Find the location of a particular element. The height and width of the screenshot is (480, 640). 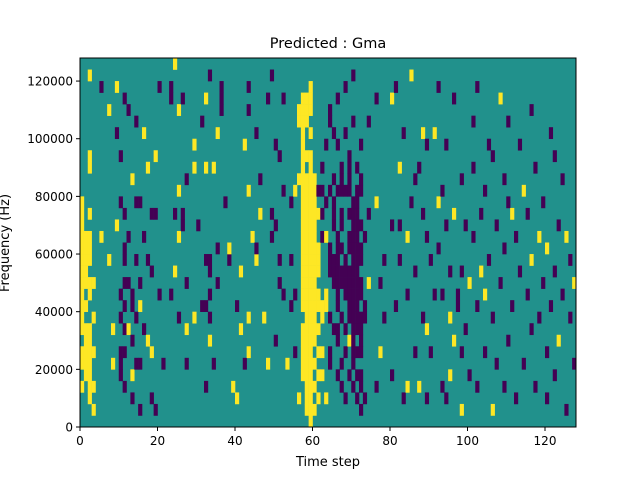

x-tick-label: 0 is located at coordinates (80, 441).